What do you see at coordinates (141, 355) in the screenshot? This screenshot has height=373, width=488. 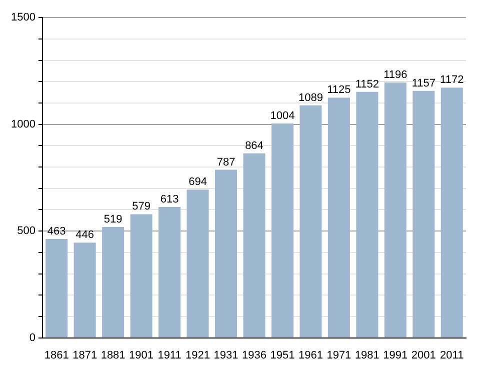 I see `x-tick-label: 1901` at bounding box center [141, 355].